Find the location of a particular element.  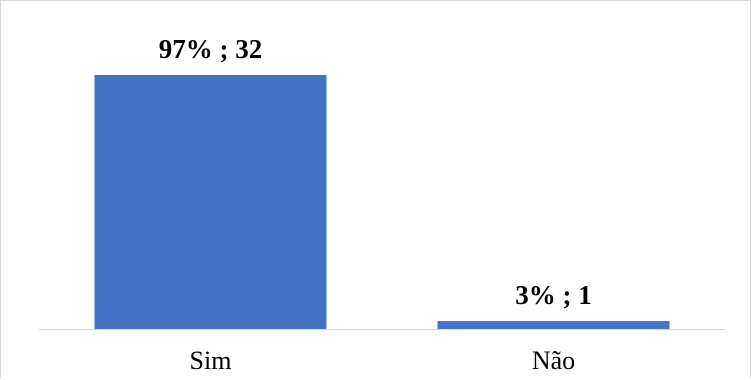

data-label-sim: 97% ; 32 is located at coordinates (211, 49).